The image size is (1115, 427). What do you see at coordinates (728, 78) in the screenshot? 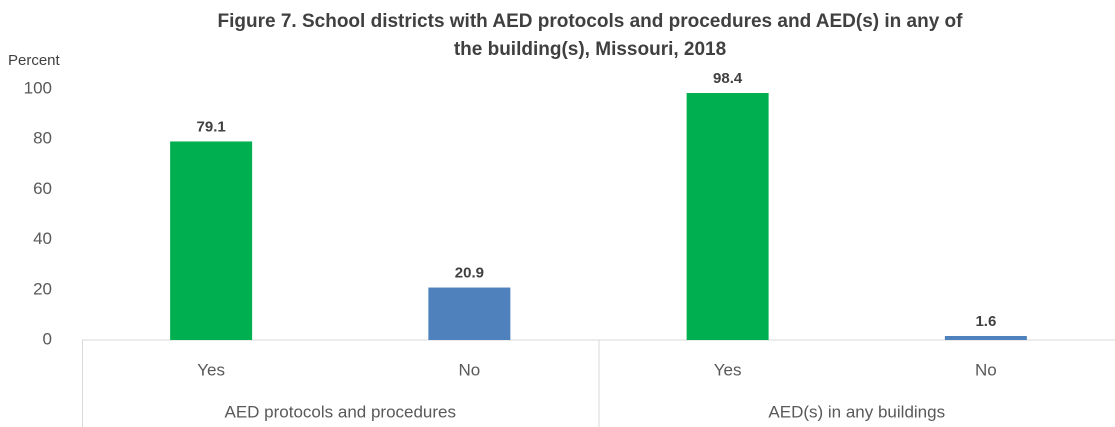
I see `data-label: 98.4` at bounding box center [728, 78].